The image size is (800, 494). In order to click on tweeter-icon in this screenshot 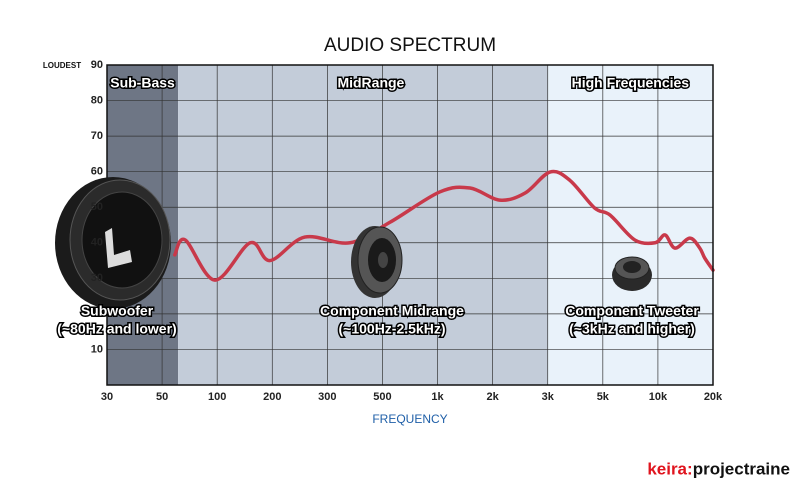, I will do `click(632, 273)`.